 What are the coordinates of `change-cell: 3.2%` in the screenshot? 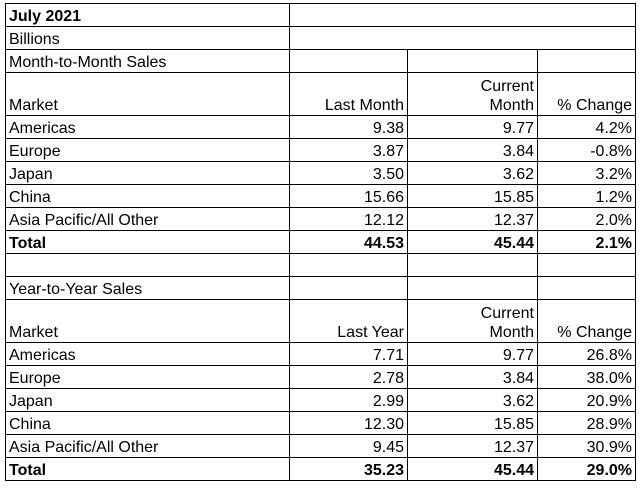 It's located at (586, 173).